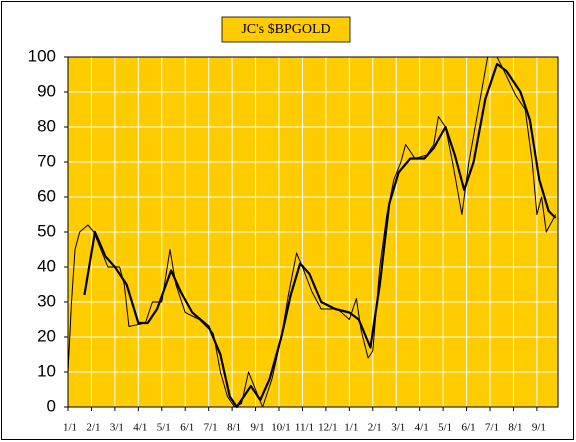  Describe the element at coordinates (42, 55) in the screenshot. I see `y-tick-label: 100` at that location.